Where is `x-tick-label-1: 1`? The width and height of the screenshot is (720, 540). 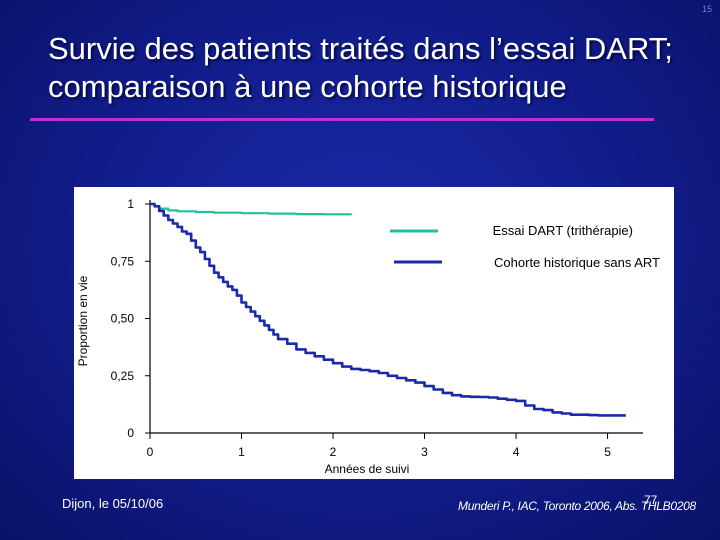
x-tick-label-1: 1 is located at coordinates (241, 452).